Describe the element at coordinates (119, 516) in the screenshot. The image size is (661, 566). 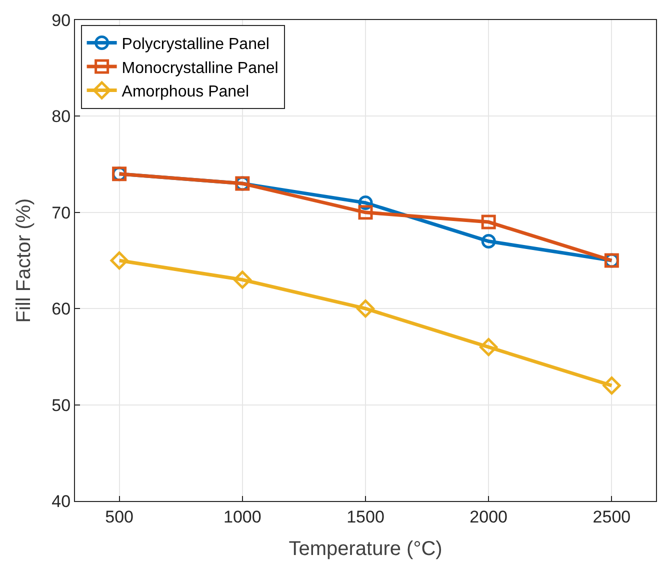
I see `x-tick-label: 500` at that location.